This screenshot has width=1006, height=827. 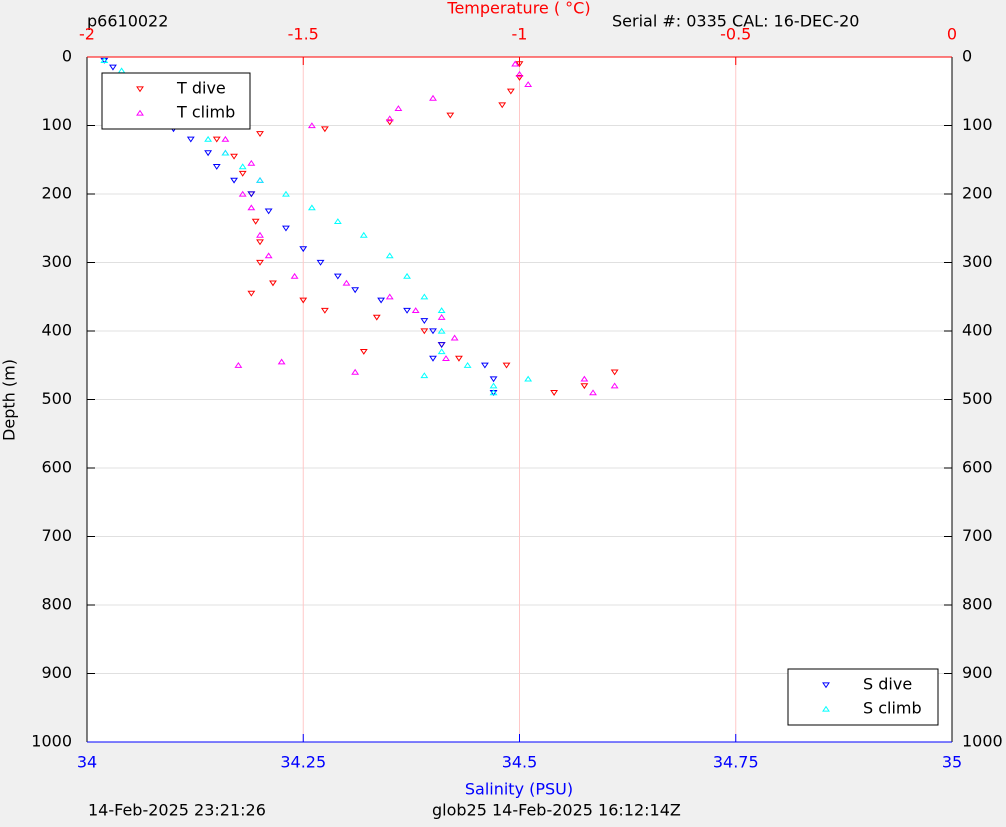 I want to click on y2-tick-label: 500, so click(x=977, y=398).